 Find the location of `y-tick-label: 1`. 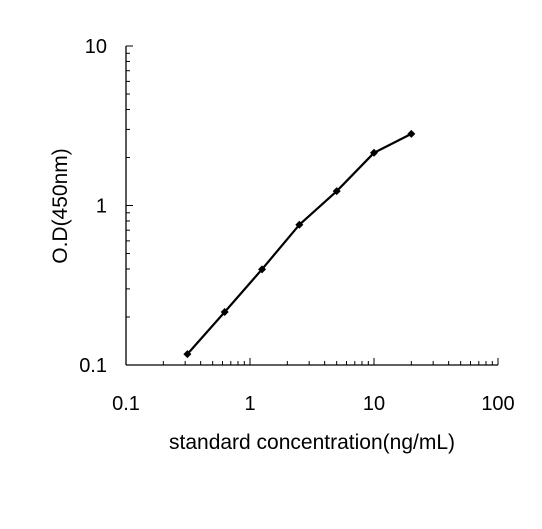

y-tick-label: 1 is located at coordinates (101, 207).